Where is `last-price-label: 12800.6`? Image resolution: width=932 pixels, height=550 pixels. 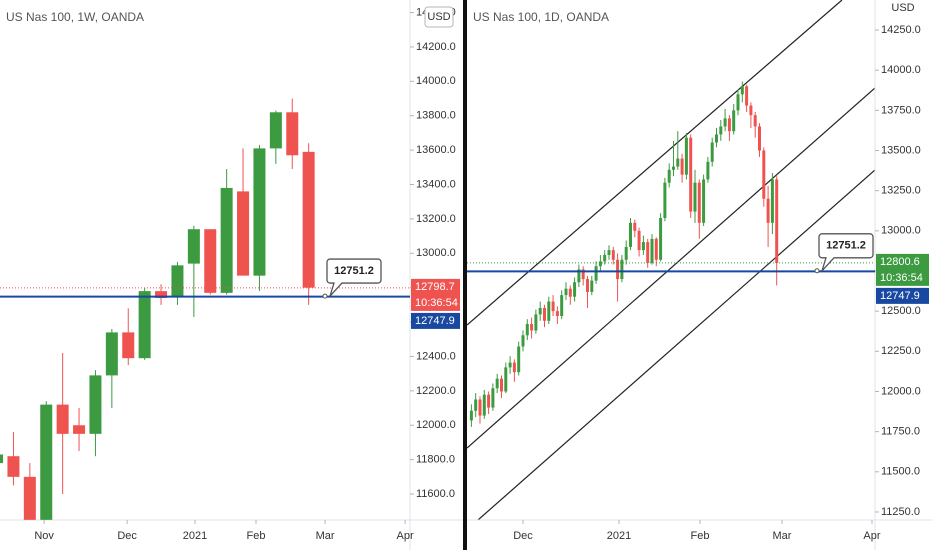
last-price-label: 12800.6 is located at coordinates (900, 262).